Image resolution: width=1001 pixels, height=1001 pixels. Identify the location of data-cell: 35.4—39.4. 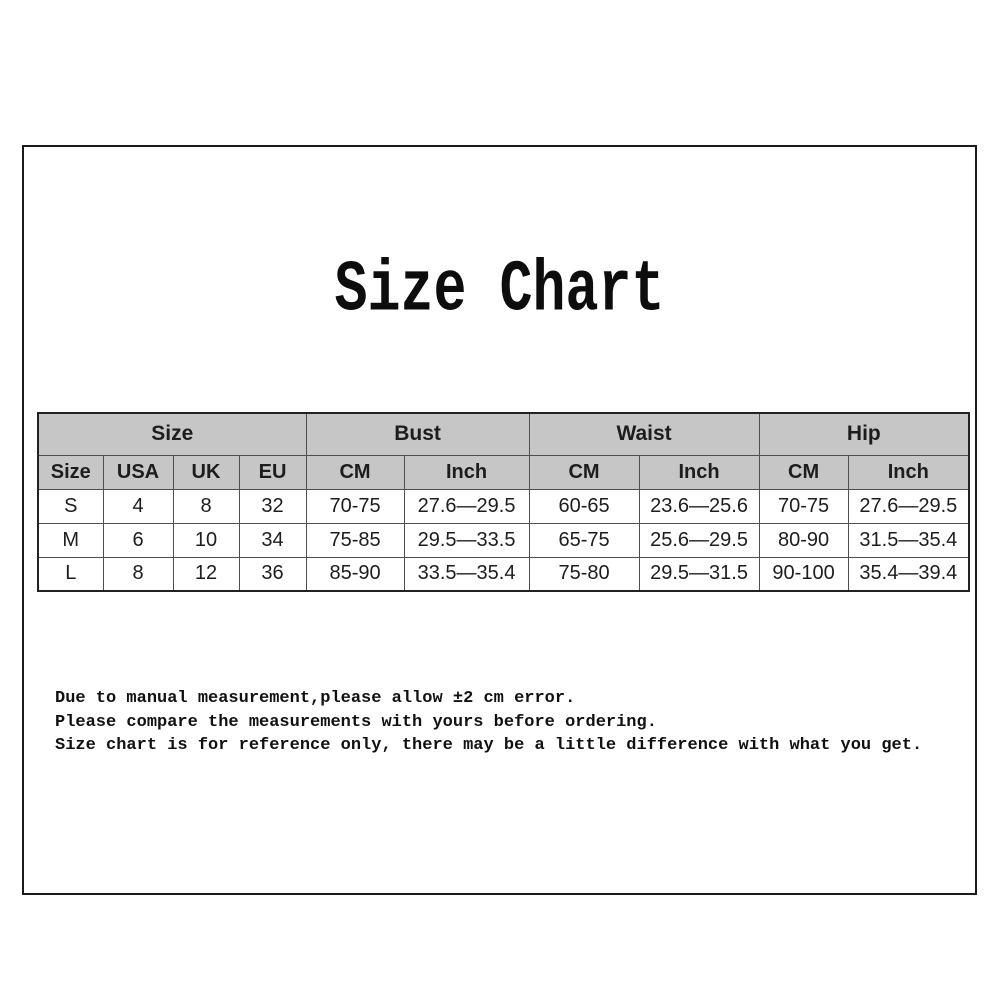
(908, 574).